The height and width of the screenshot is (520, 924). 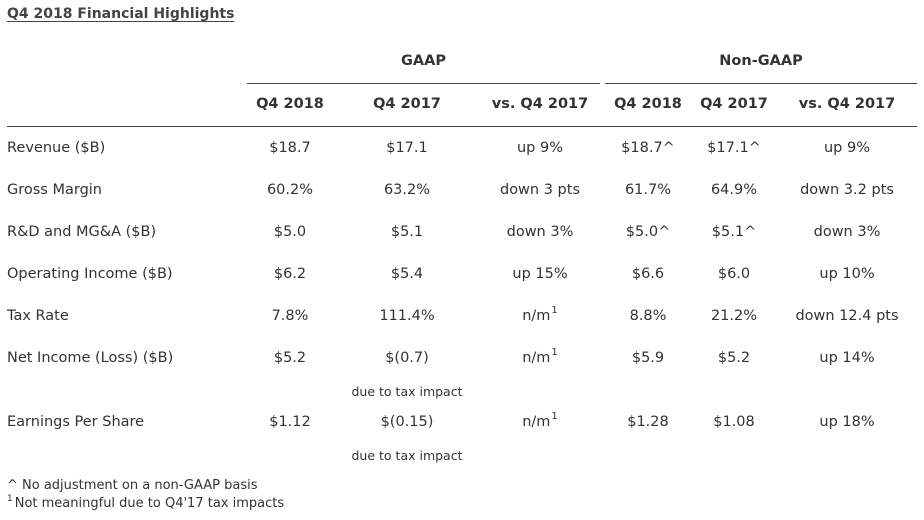 What do you see at coordinates (121, 14) in the screenshot?
I see `page-title: Q4 2018 Financial Highlights` at bounding box center [121, 14].